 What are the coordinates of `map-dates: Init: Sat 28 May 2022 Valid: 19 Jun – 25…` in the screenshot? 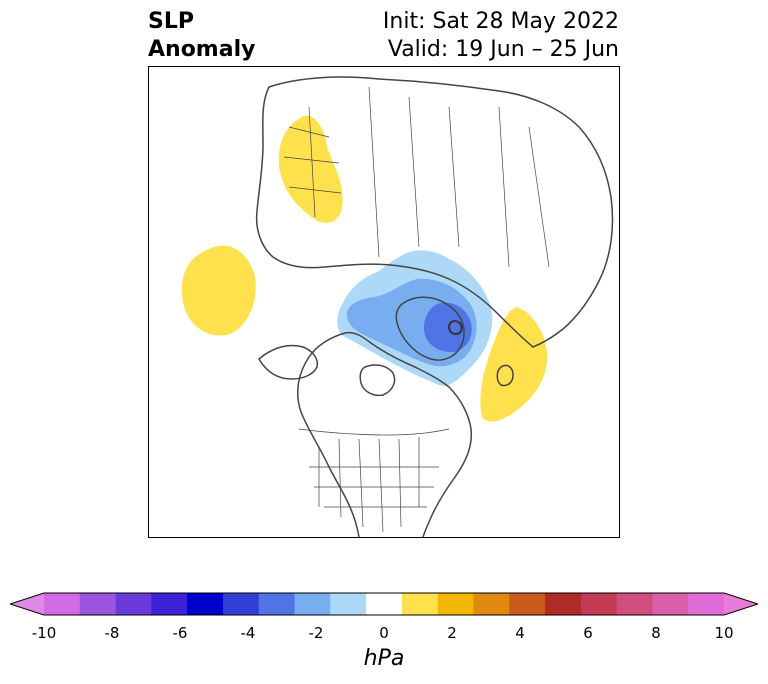 It's located at (501, 36).